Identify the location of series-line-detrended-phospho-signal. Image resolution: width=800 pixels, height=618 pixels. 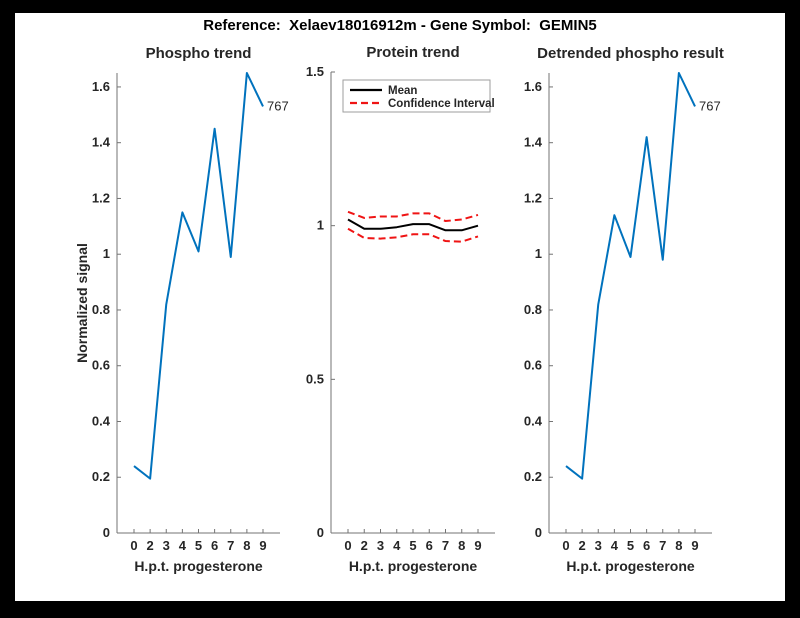
(630, 276).